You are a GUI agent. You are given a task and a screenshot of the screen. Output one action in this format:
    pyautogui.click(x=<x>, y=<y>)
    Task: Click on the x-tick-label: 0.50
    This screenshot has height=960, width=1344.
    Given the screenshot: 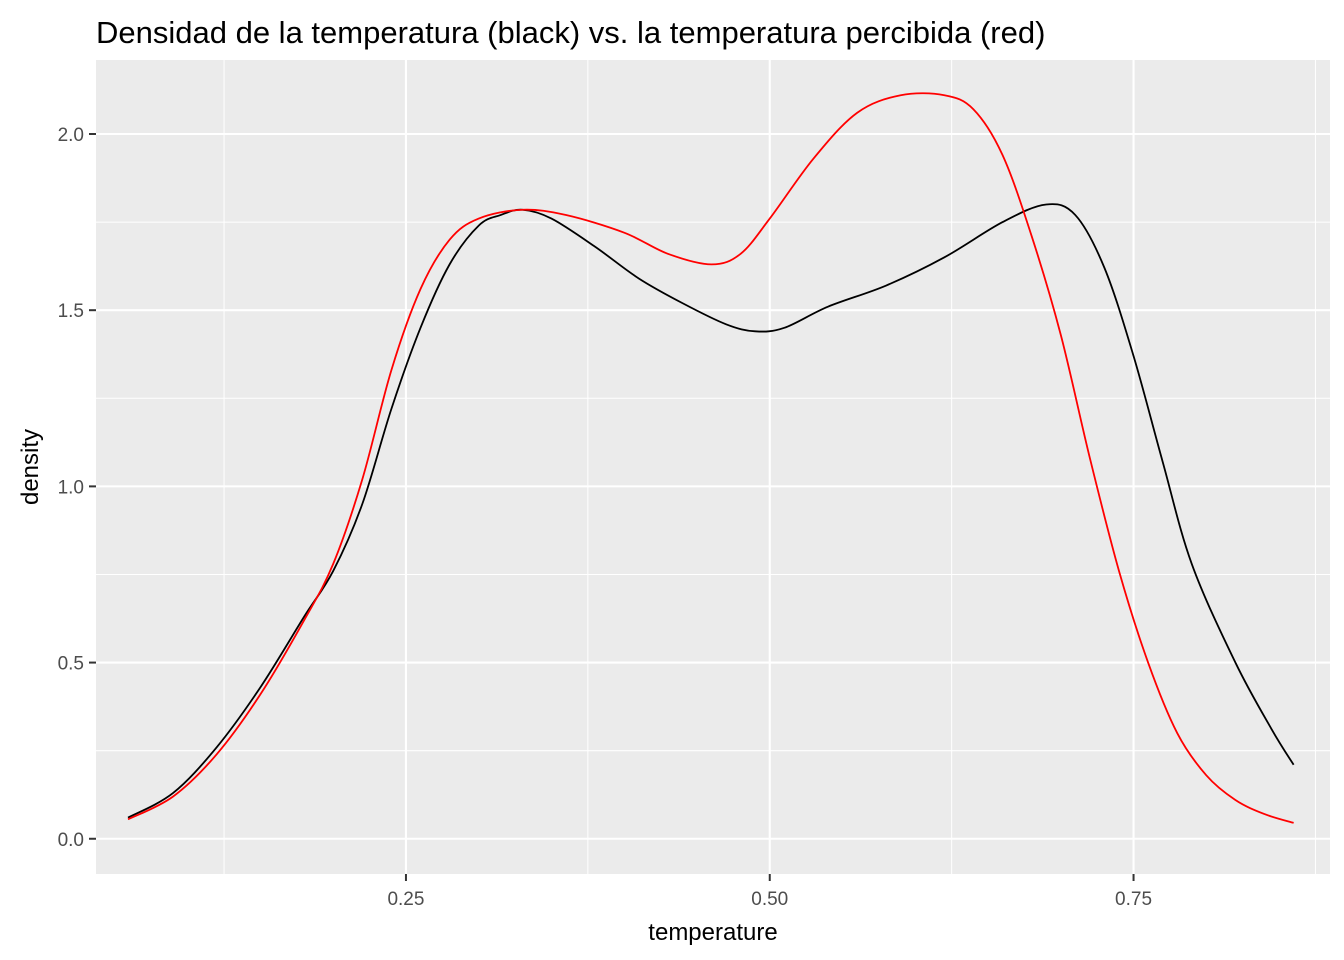 What is the action you would take?
    pyautogui.click(x=769, y=899)
    